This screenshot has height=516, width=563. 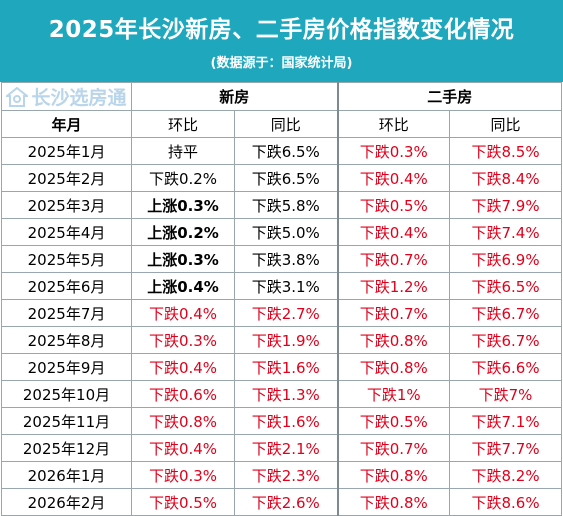 What do you see at coordinates (393, 151) in the screenshot?
I see `second-mom-cell: 下跌0.3%` at bounding box center [393, 151].